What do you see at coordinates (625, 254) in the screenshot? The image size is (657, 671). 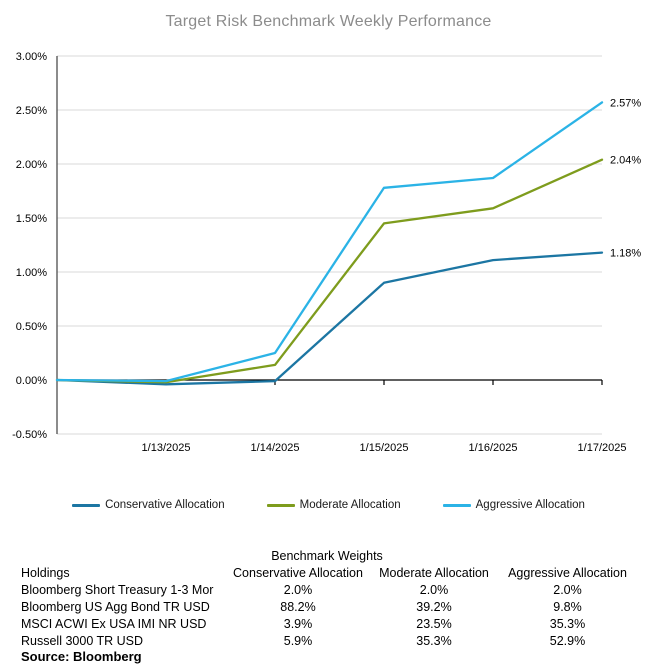 I see `svg-text: 1.18%` at bounding box center [625, 254].